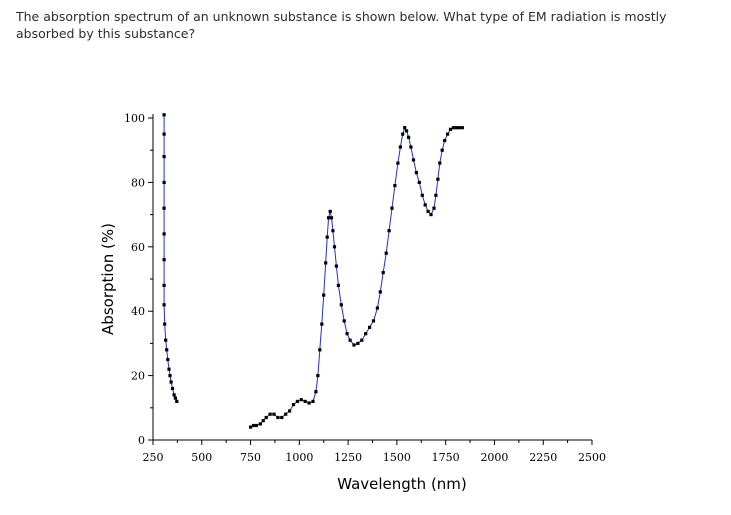 This screenshot has height=515, width=731. What do you see at coordinates (250, 457) in the screenshot?
I see `x-tick-label: 750` at bounding box center [250, 457].